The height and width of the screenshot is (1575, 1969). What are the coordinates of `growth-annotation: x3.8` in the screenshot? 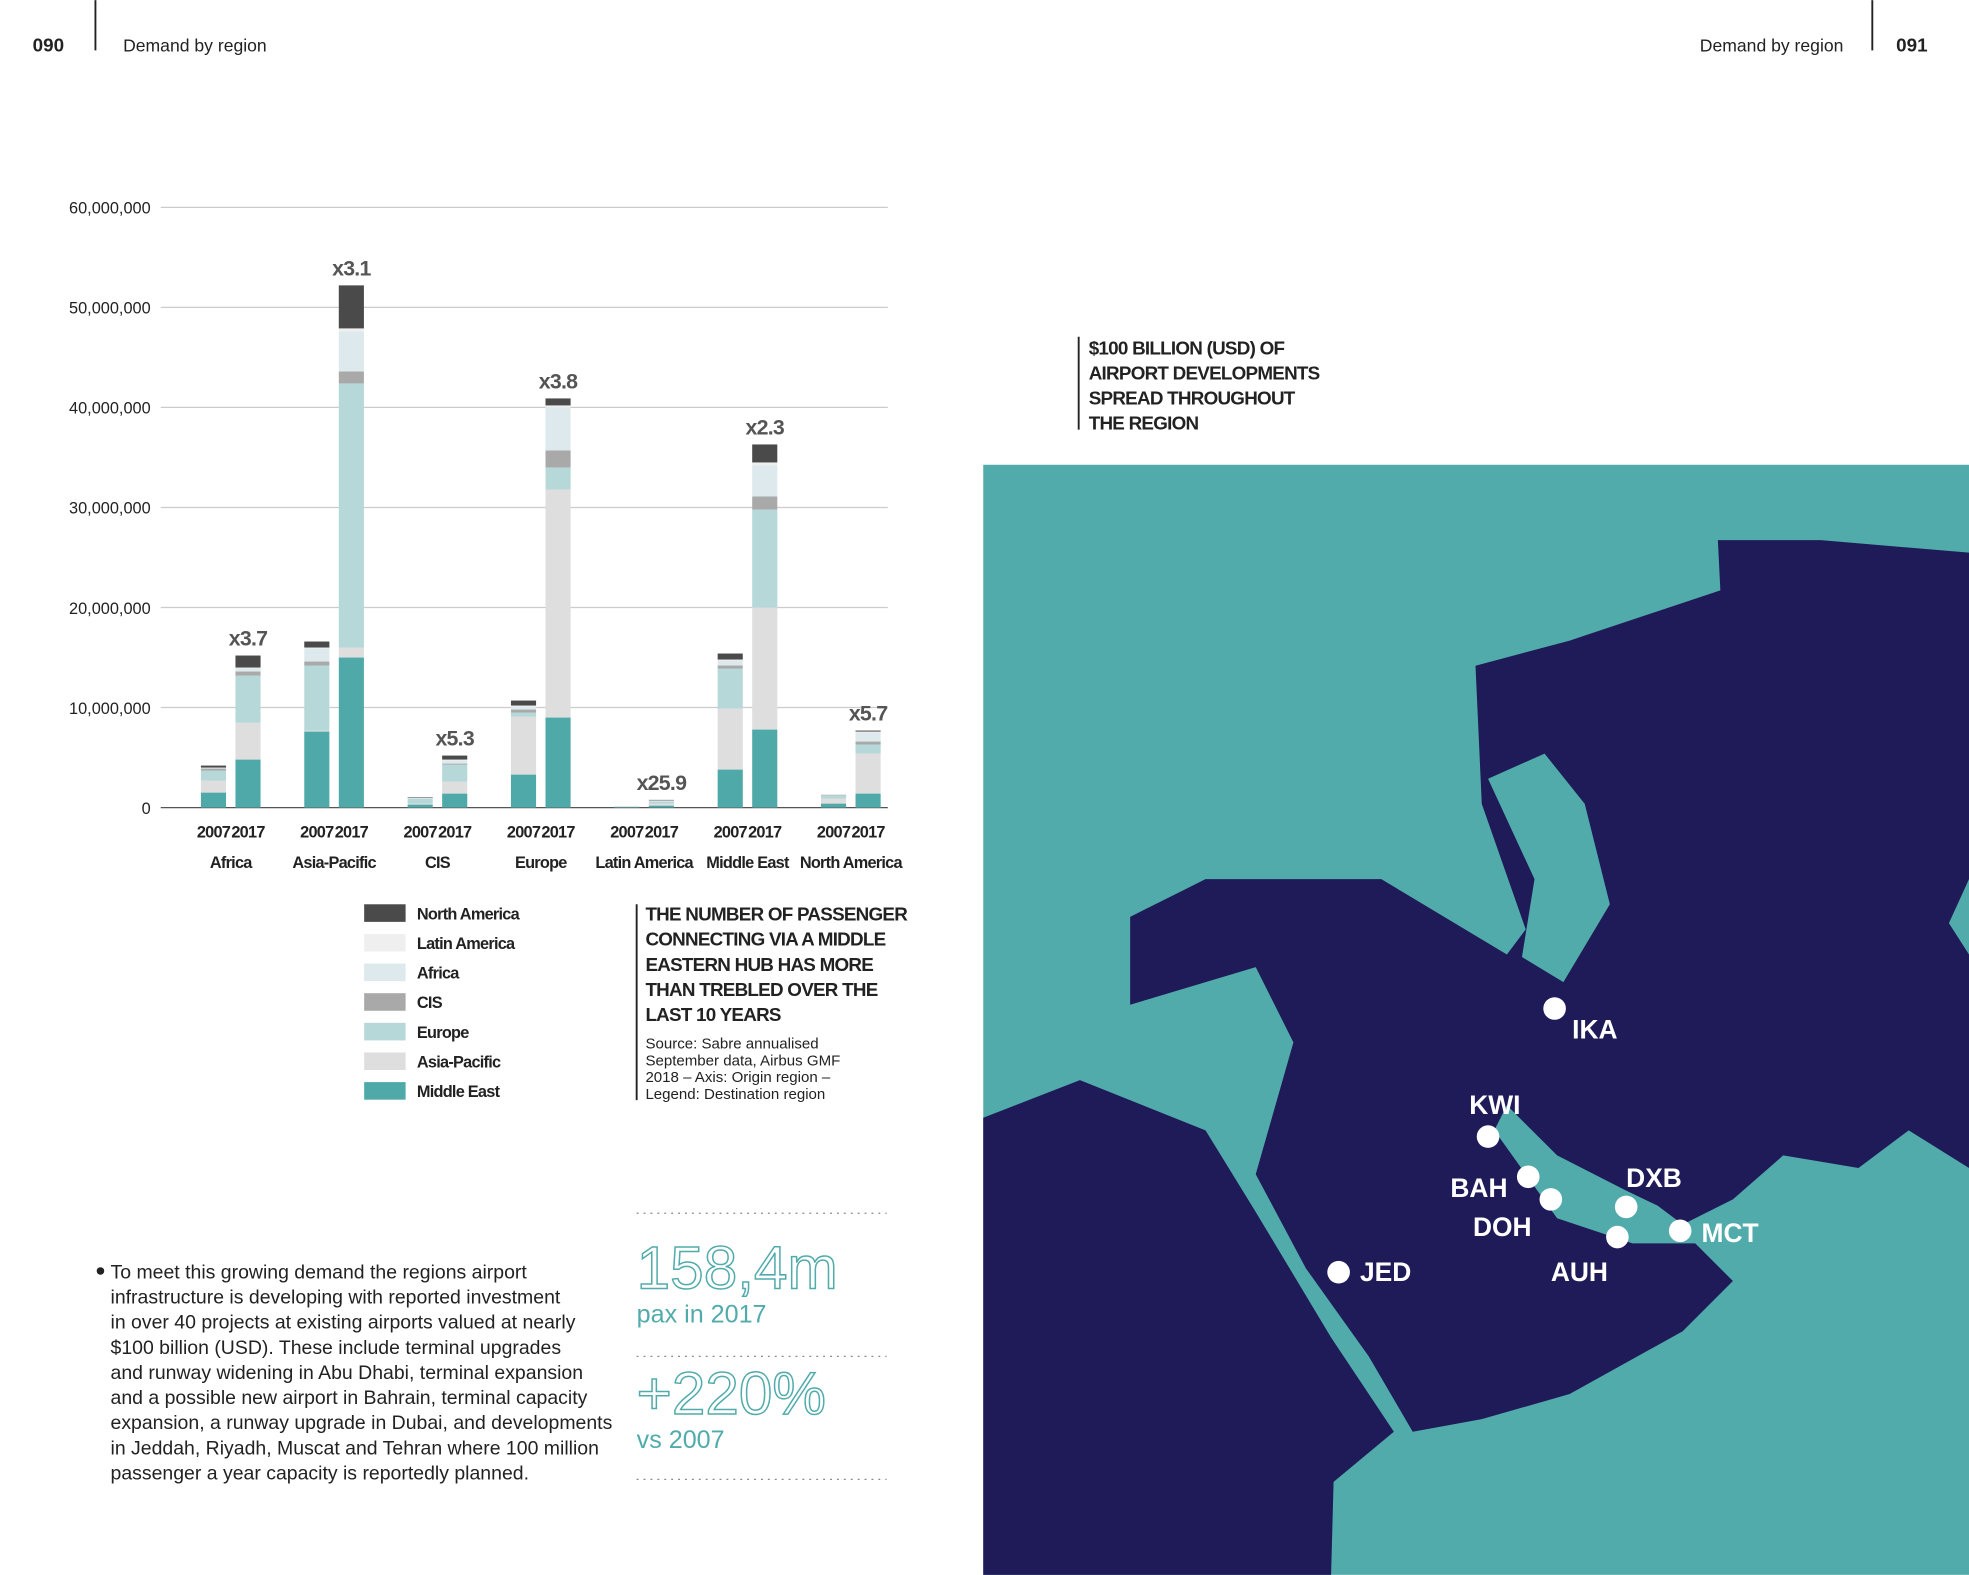 It's located at (558, 381).